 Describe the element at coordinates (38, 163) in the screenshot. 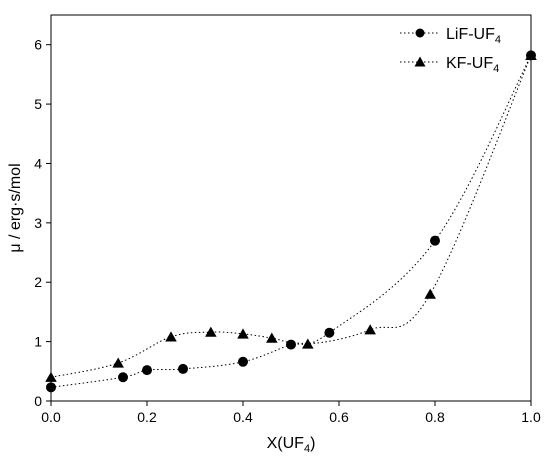

I see `y-tick-label: 4` at that location.